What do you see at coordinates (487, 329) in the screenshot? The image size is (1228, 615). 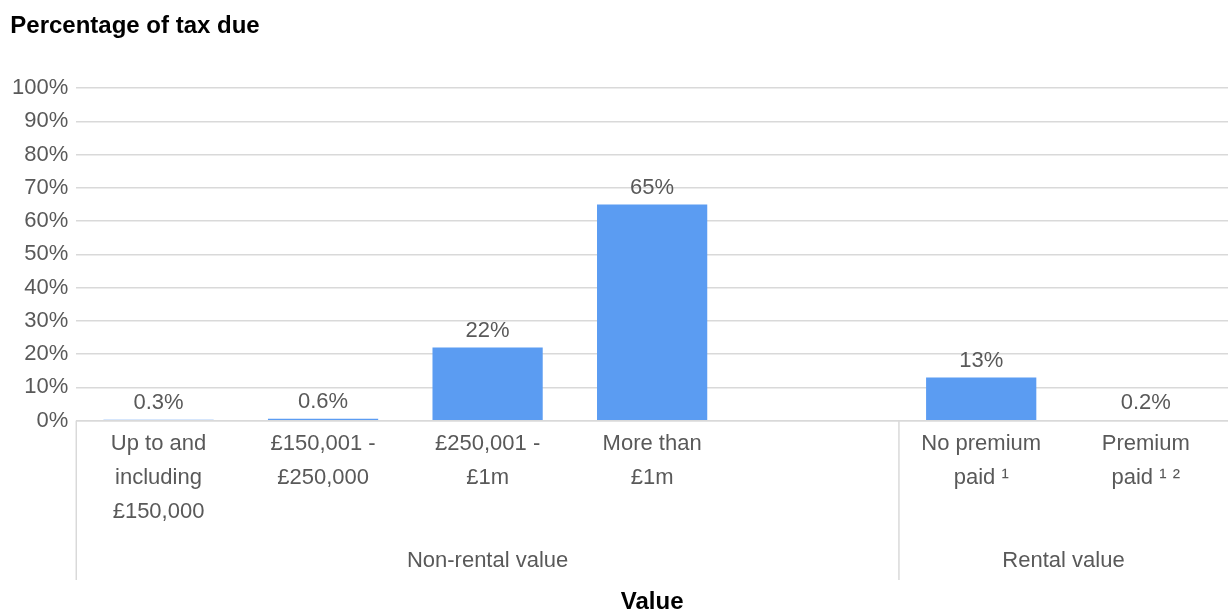 I see `data-label: 22%` at bounding box center [487, 329].